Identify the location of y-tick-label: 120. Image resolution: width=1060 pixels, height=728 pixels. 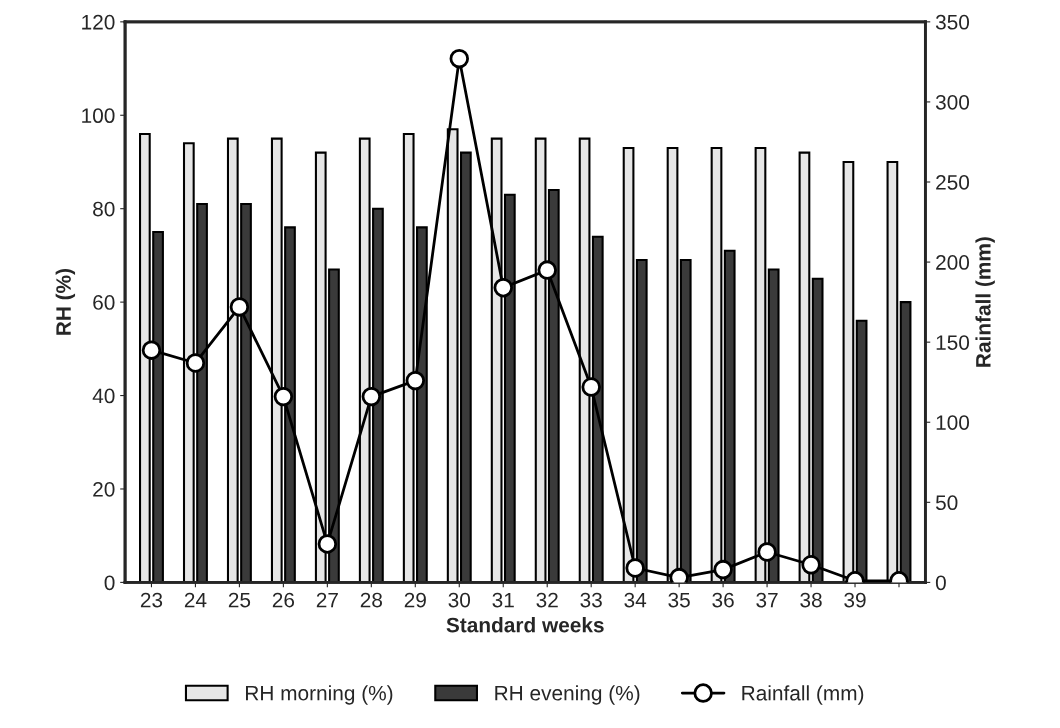
(98, 22).